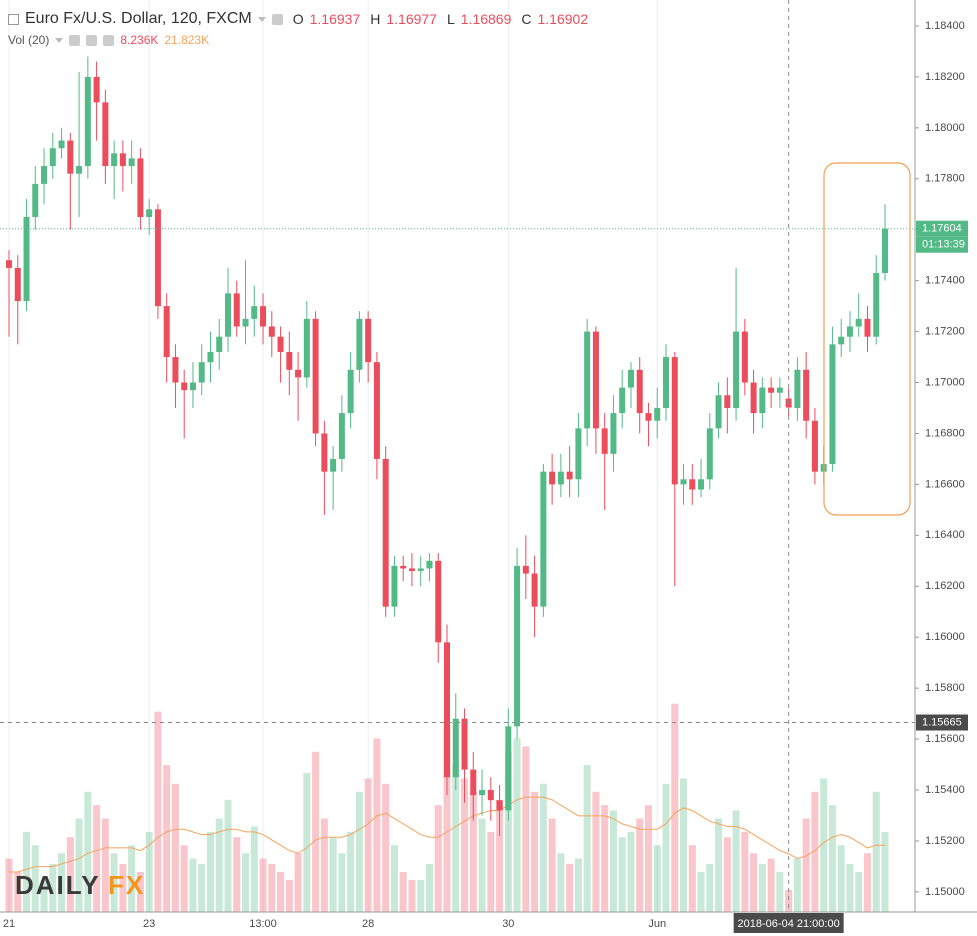 This screenshot has height=936, width=977. I want to click on close-icon, so click(109, 40).